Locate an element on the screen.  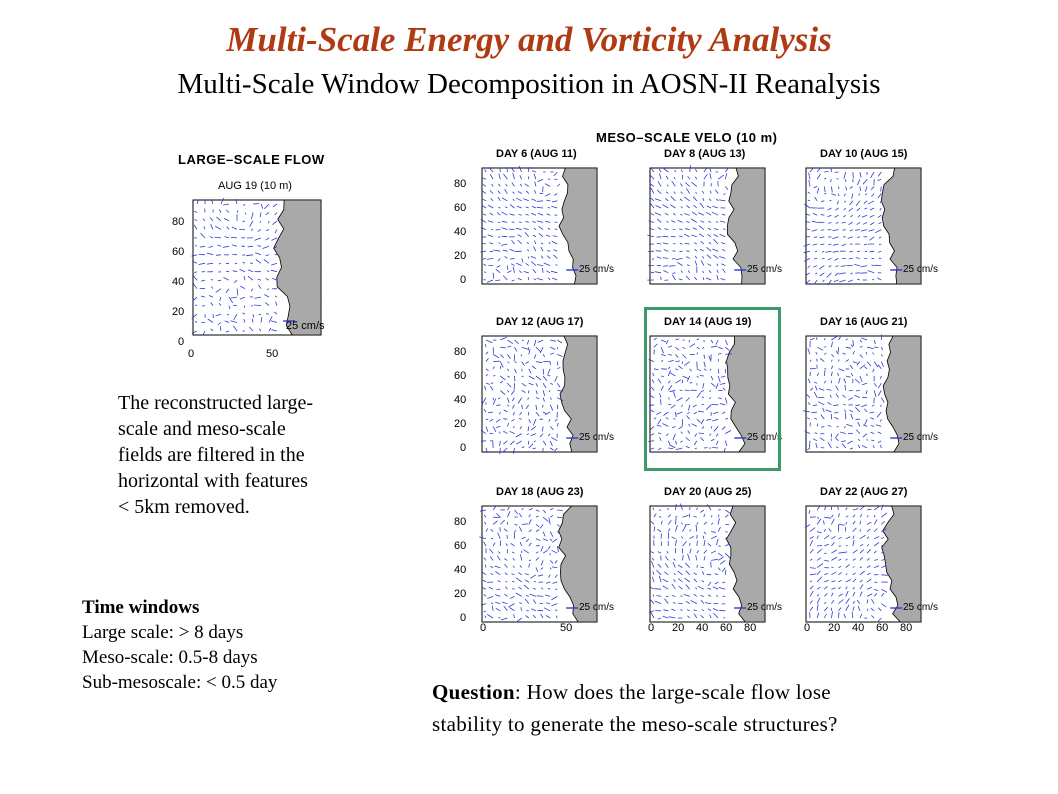
note-line: < 5km removed. is located at coordinates (184, 507).